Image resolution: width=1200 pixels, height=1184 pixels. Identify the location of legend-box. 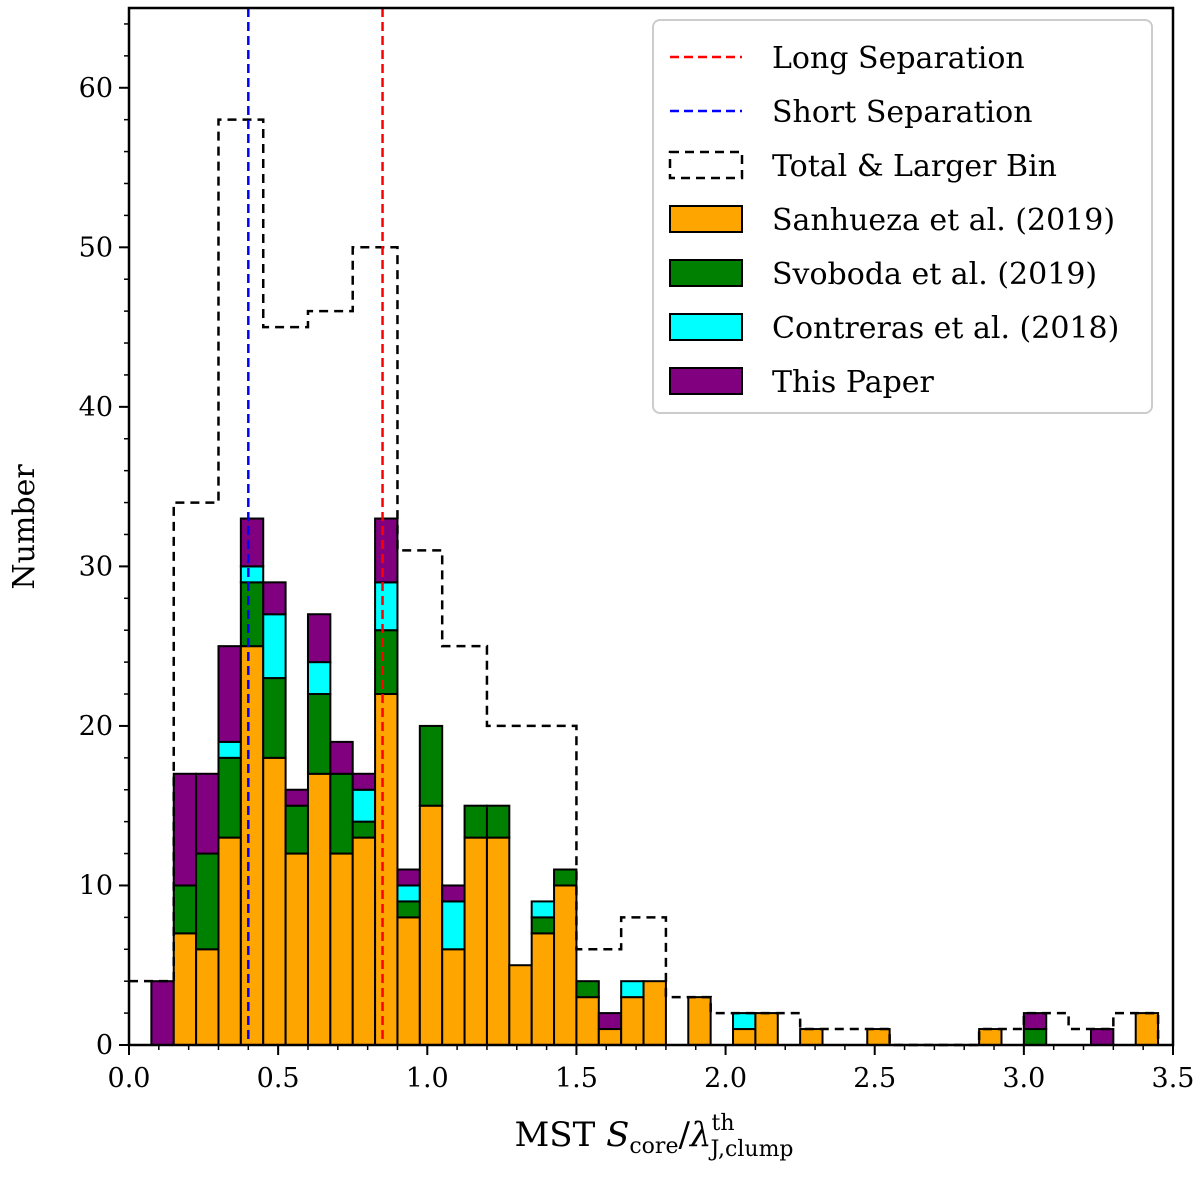
(902, 216).